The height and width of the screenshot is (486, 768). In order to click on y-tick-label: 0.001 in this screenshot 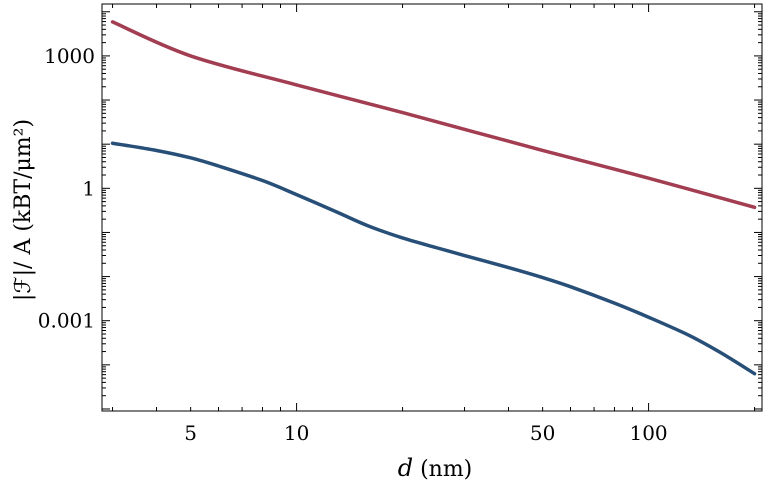, I will do `click(66, 321)`.